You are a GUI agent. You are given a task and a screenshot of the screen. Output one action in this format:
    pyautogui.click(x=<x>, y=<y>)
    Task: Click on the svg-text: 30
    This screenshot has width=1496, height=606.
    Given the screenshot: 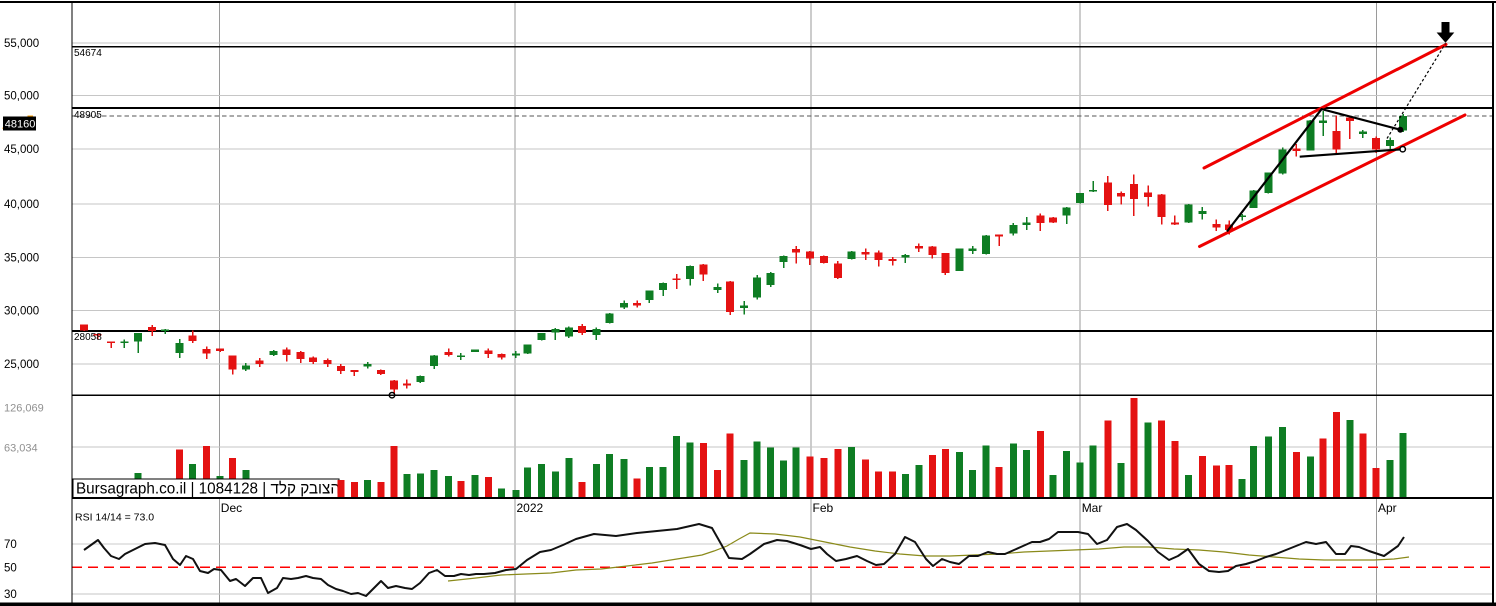 What is the action you would take?
    pyautogui.click(x=10, y=595)
    